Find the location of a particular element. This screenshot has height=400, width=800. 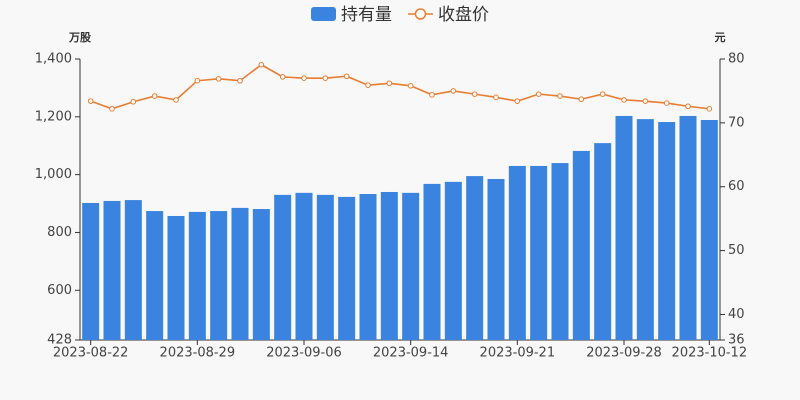

x-tick-label: 2023-09-06 is located at coordinates (304, 353).